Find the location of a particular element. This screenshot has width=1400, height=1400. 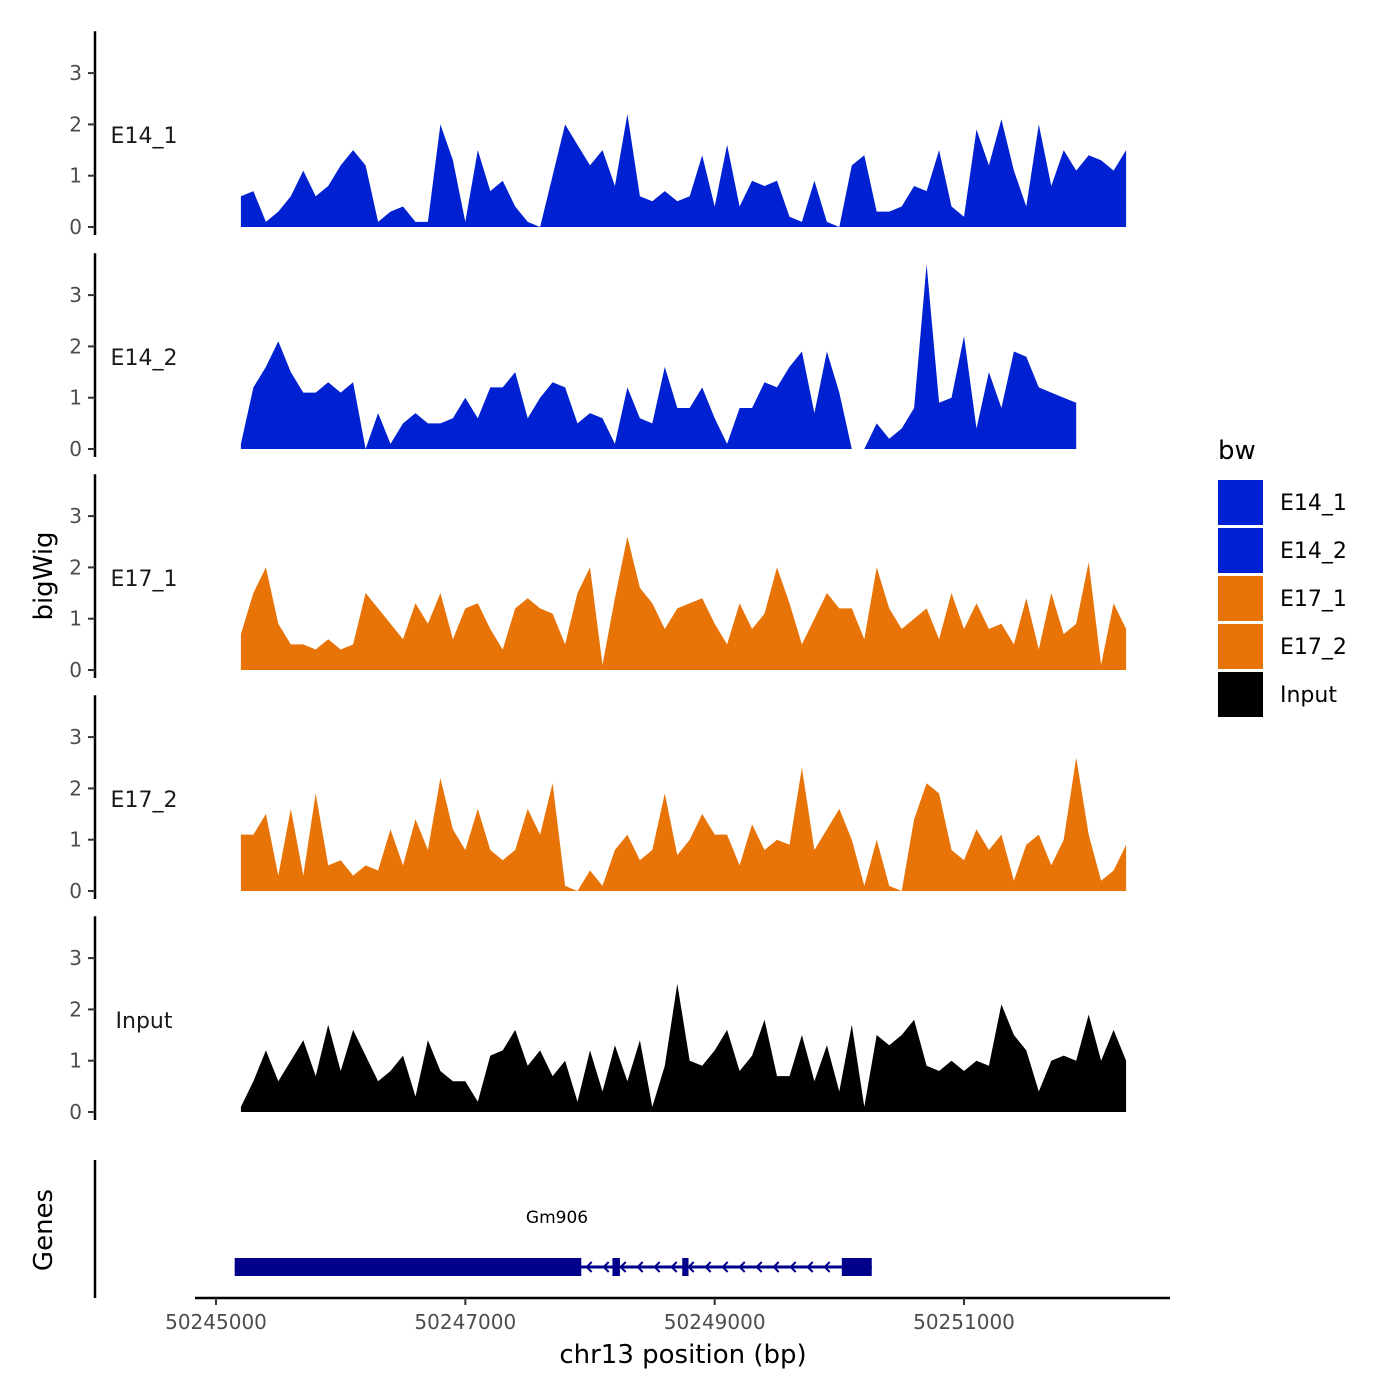

track-e14-1: 0 1 2 3 E14_1 is located at coordinates (598, 135).